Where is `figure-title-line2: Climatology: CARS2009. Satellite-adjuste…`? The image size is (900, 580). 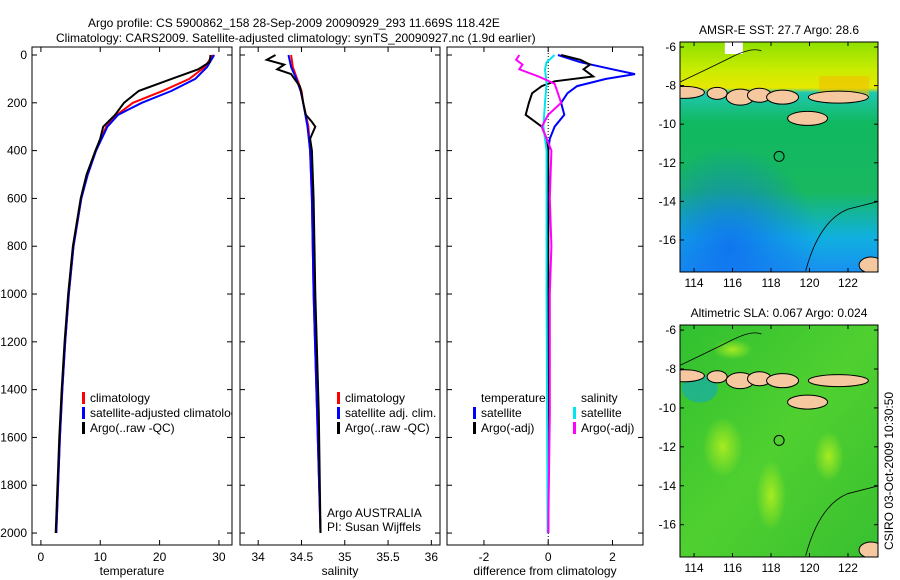 figure-title-line2: Climatology: CARS2009. Satellite-adjuste… is located at coordinates (296, 38).